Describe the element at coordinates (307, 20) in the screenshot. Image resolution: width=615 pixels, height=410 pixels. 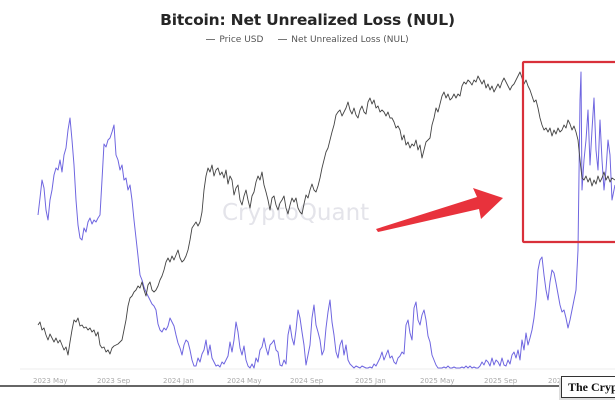
I see `chart-title: Bitcoin: Net Unrealized Loss (NUL)` at that location.